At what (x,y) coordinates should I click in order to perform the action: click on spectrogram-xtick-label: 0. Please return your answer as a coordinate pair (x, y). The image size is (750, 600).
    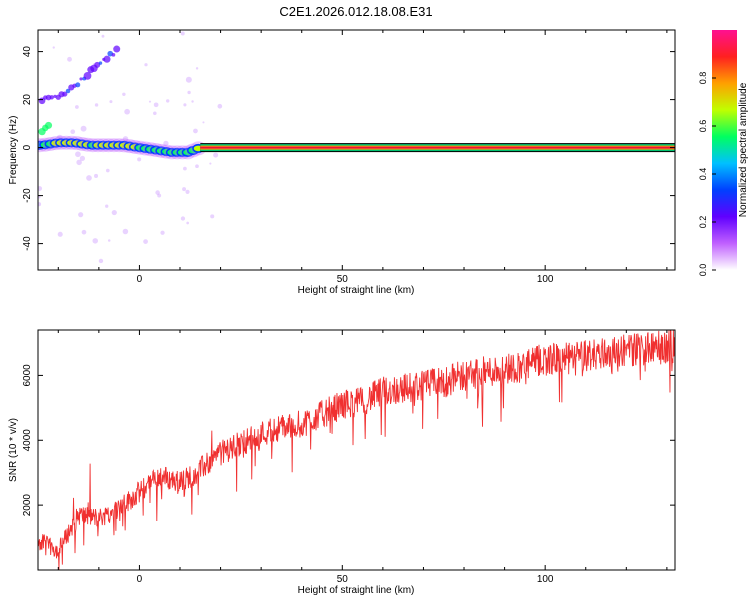
    Looking at the image, I should click on (140, 279).